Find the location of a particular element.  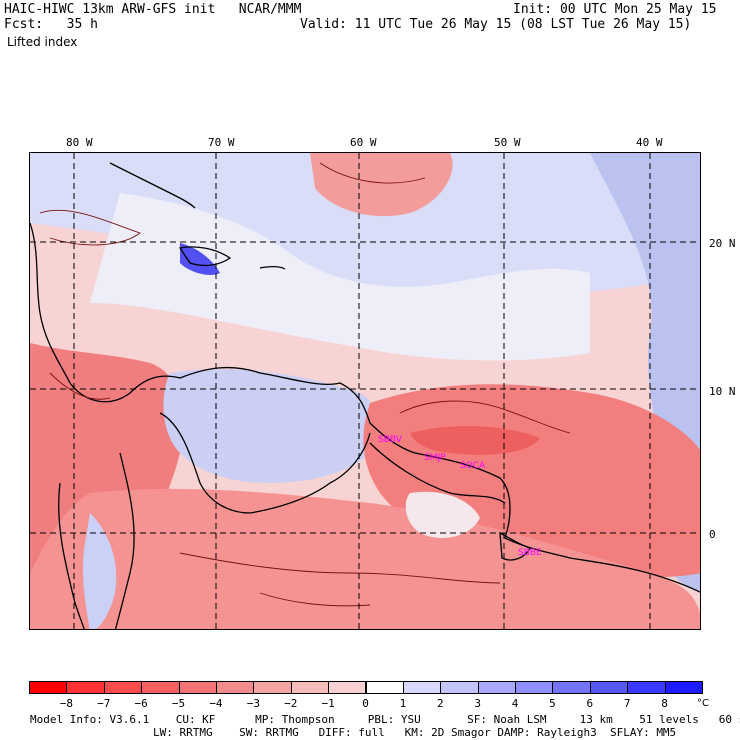

lon-label-70w: 70 W is located at coordinates (221, 142).